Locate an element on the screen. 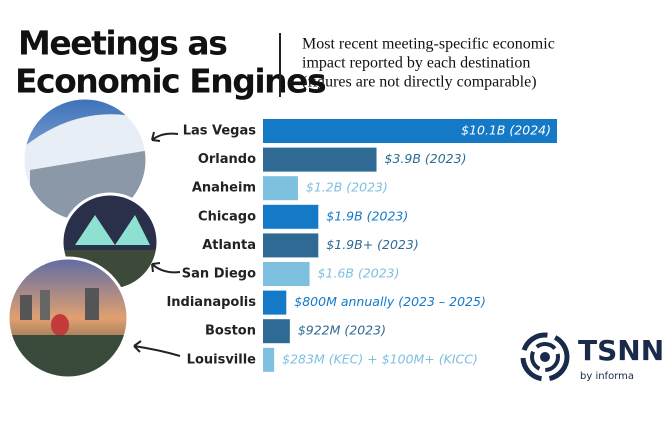 Image resolution: width=668 pixels, height=440 pixels. logo-name: TSNN is located at coordinates (621, 350).